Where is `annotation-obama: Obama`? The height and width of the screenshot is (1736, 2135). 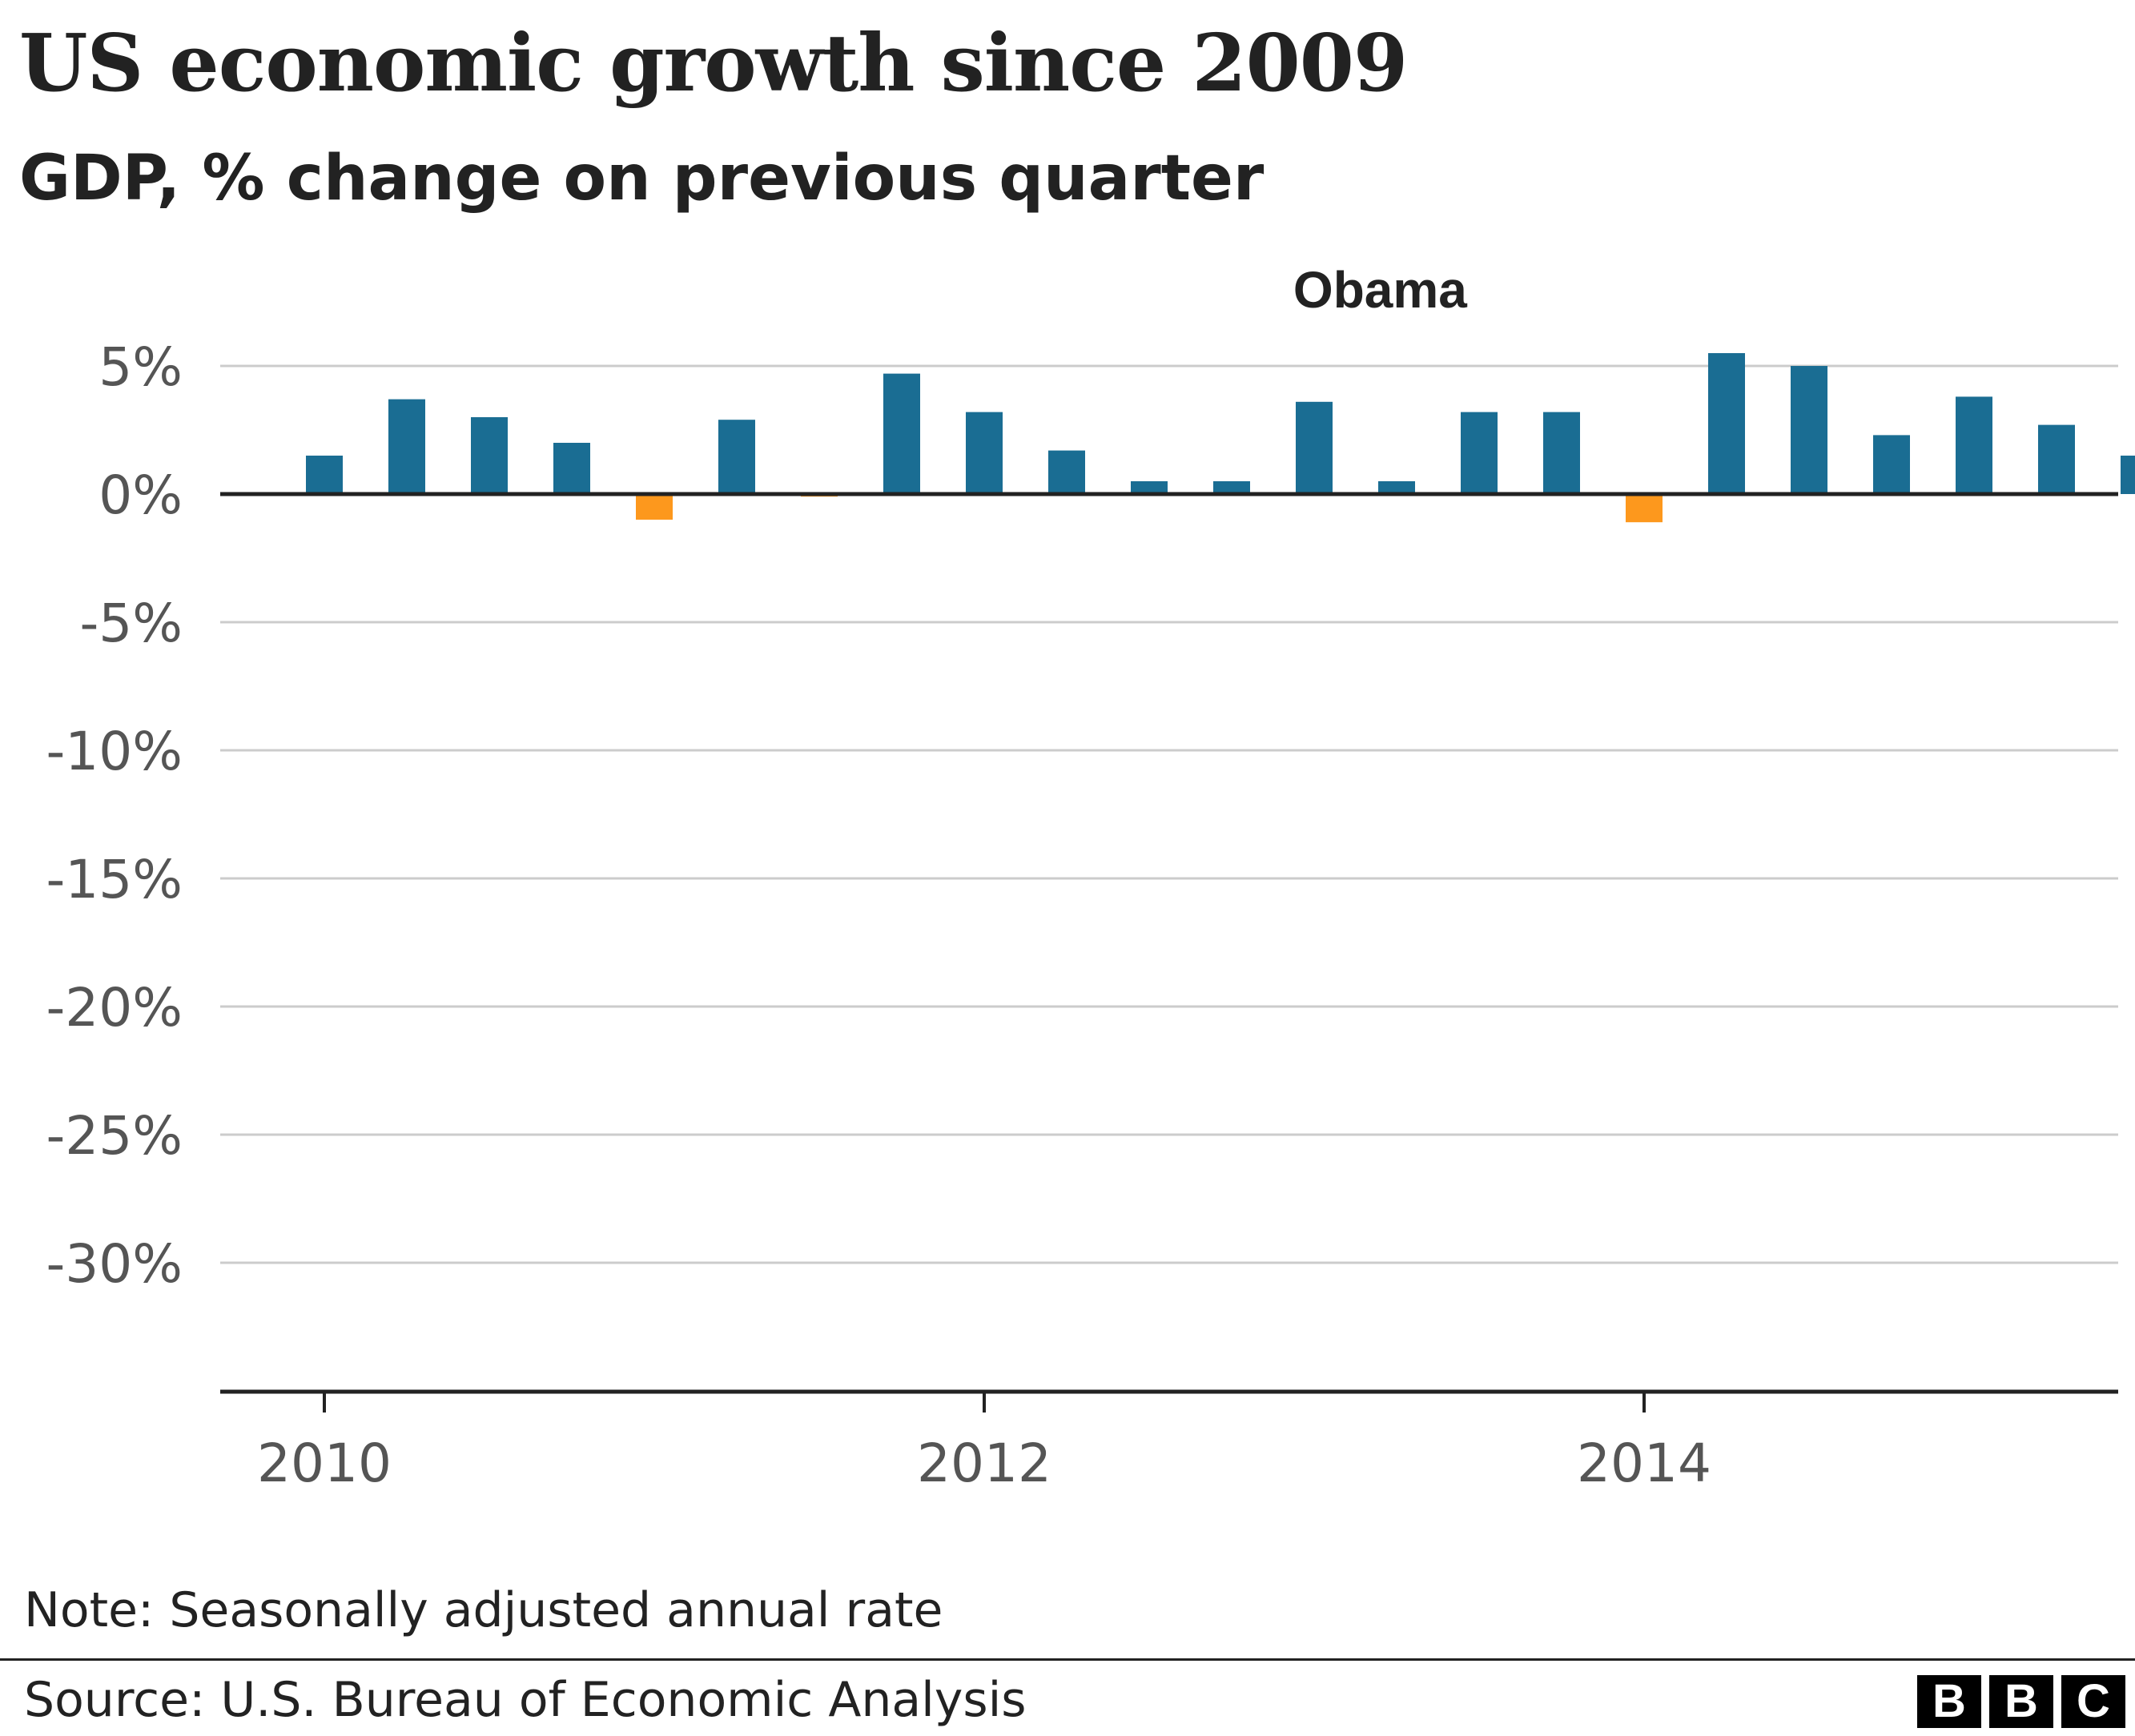
annotation-obama: Obama is located at coordinates (1380, 290).